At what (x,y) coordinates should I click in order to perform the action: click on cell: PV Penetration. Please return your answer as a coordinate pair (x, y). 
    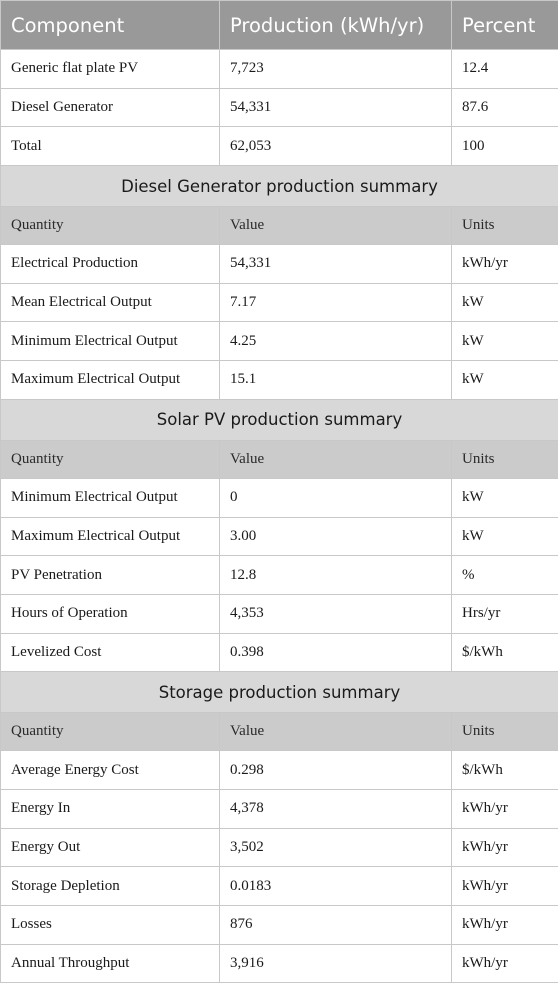
    Looking at the image, I should click on (110, 575).